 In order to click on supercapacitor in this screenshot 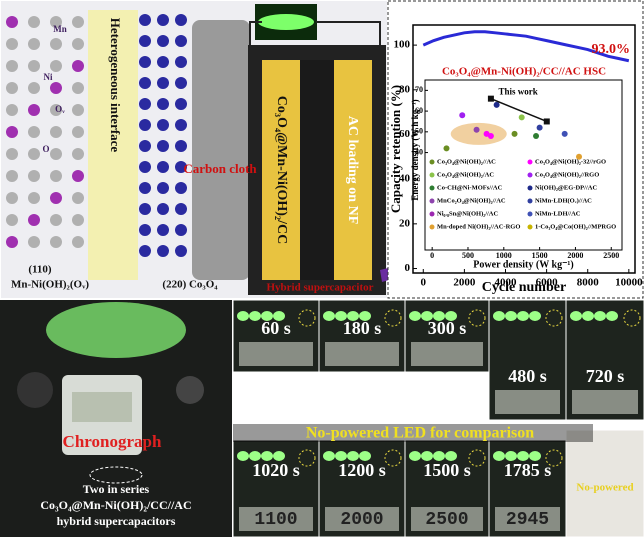, I will do `click(190, 390)`.